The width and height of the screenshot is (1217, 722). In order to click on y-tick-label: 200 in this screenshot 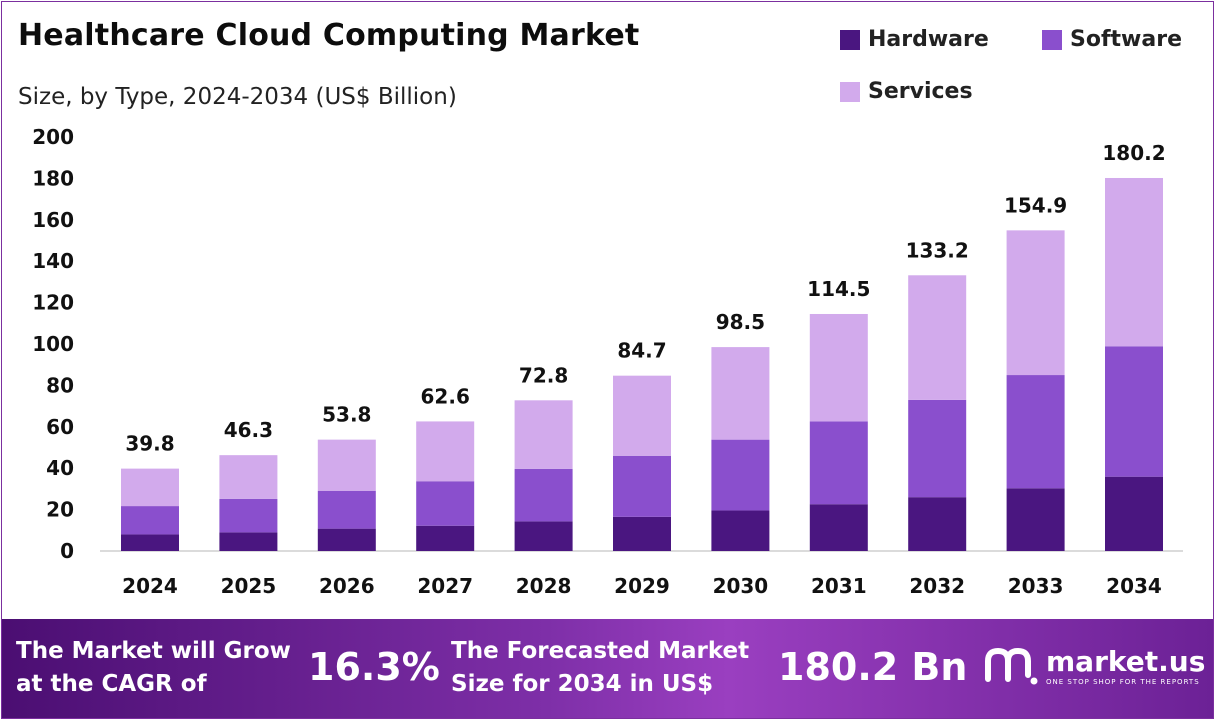, I will do `click(53, 137)`.